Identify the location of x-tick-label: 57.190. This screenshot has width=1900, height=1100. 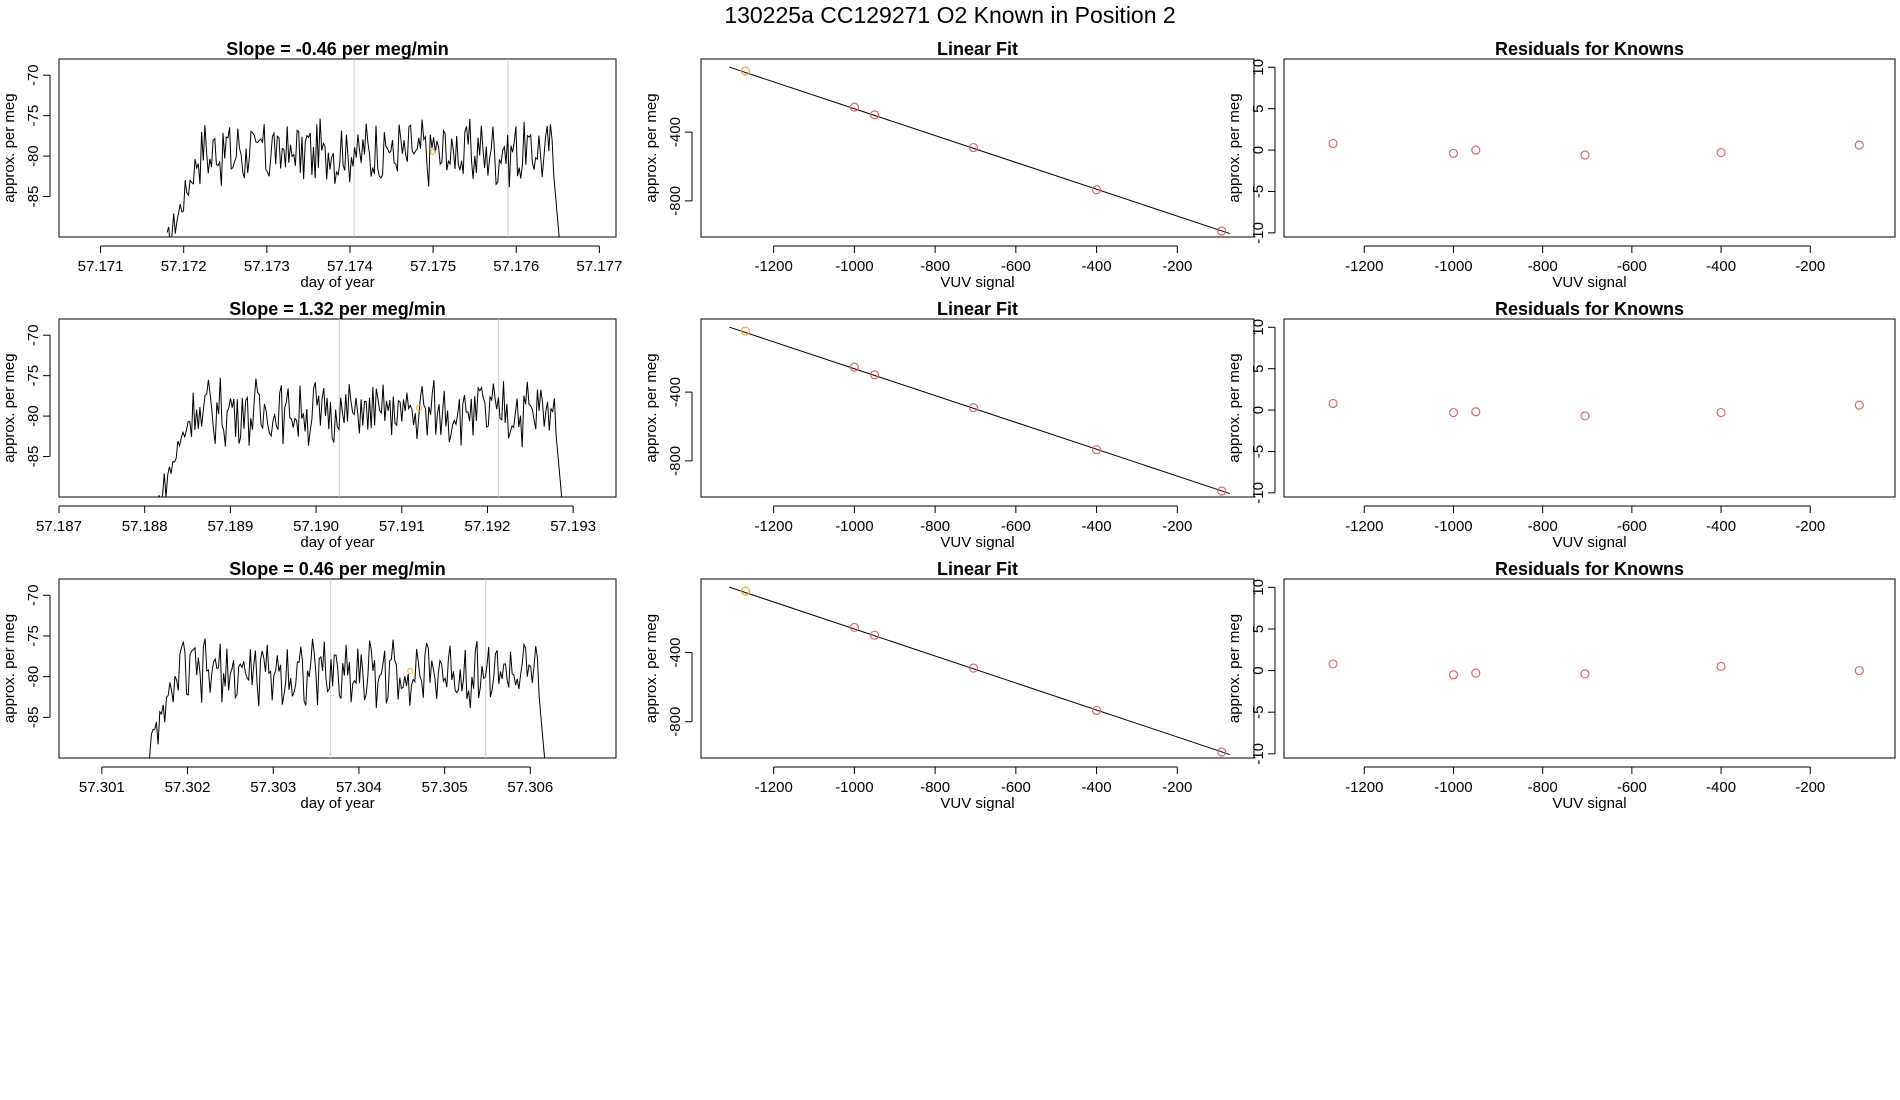
(316, 526).